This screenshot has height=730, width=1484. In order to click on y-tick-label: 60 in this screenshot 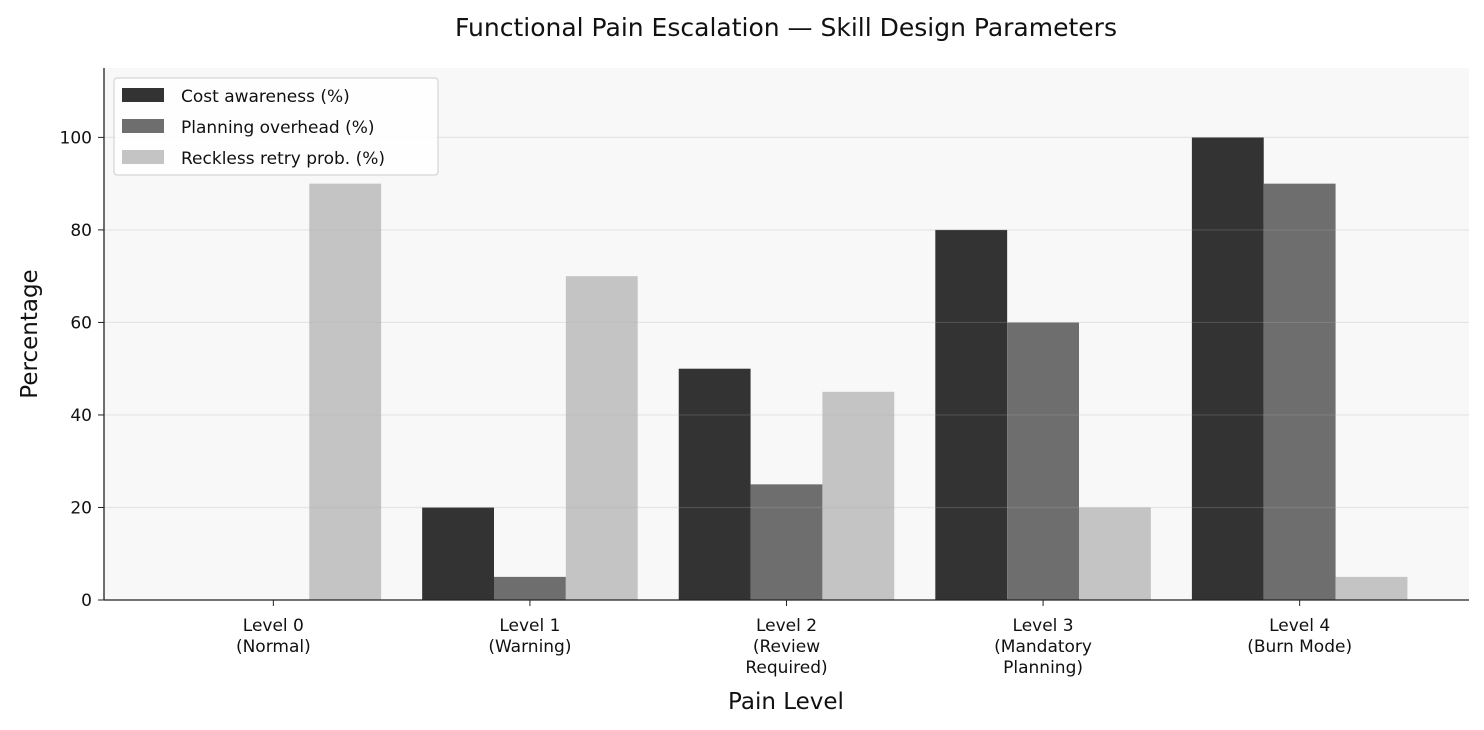, I will do `click(81, 323)`.